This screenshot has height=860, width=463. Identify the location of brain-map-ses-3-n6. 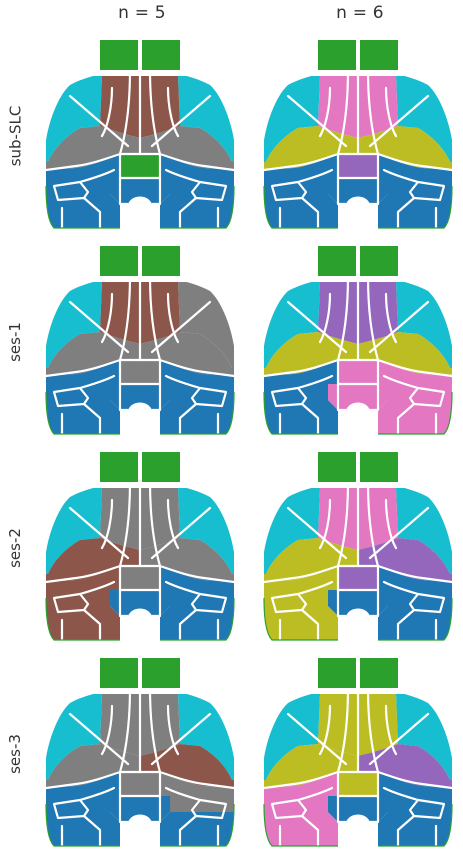
(358, 754).